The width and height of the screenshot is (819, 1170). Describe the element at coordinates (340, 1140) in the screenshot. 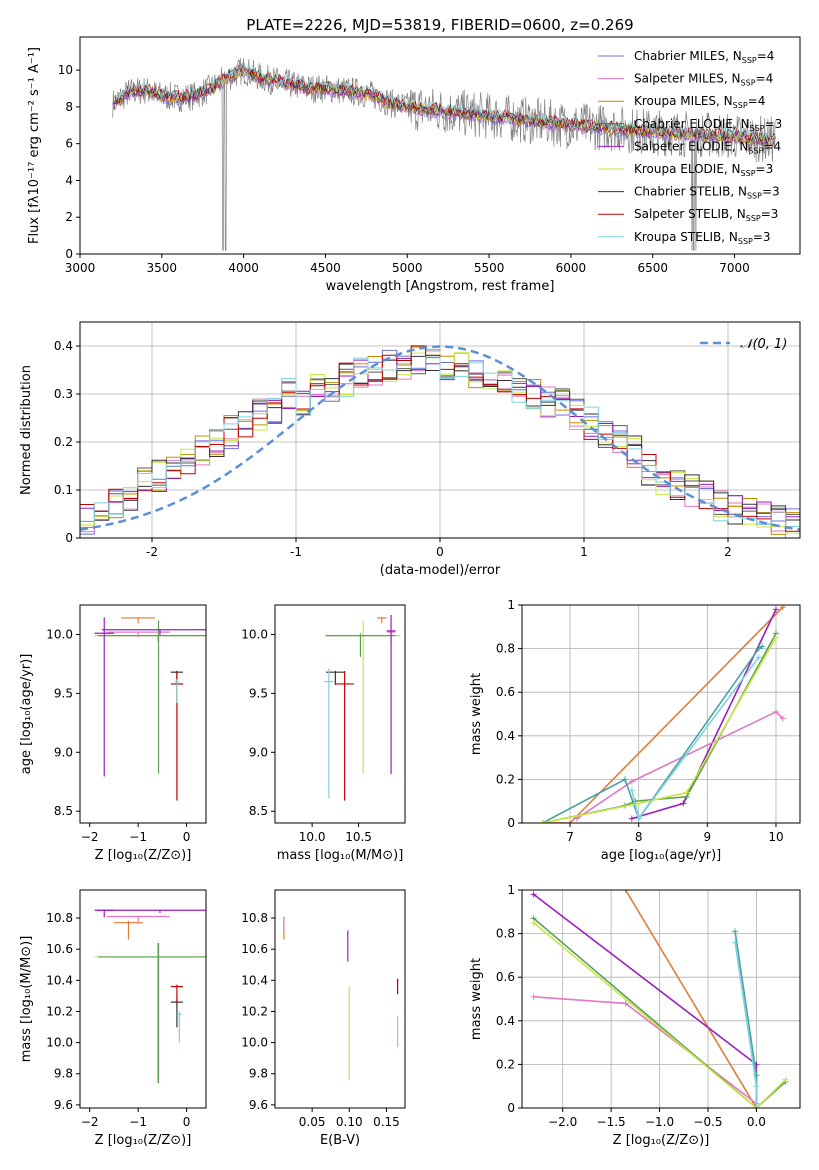

I see `x-axis-label: E(B-V)` at that location.